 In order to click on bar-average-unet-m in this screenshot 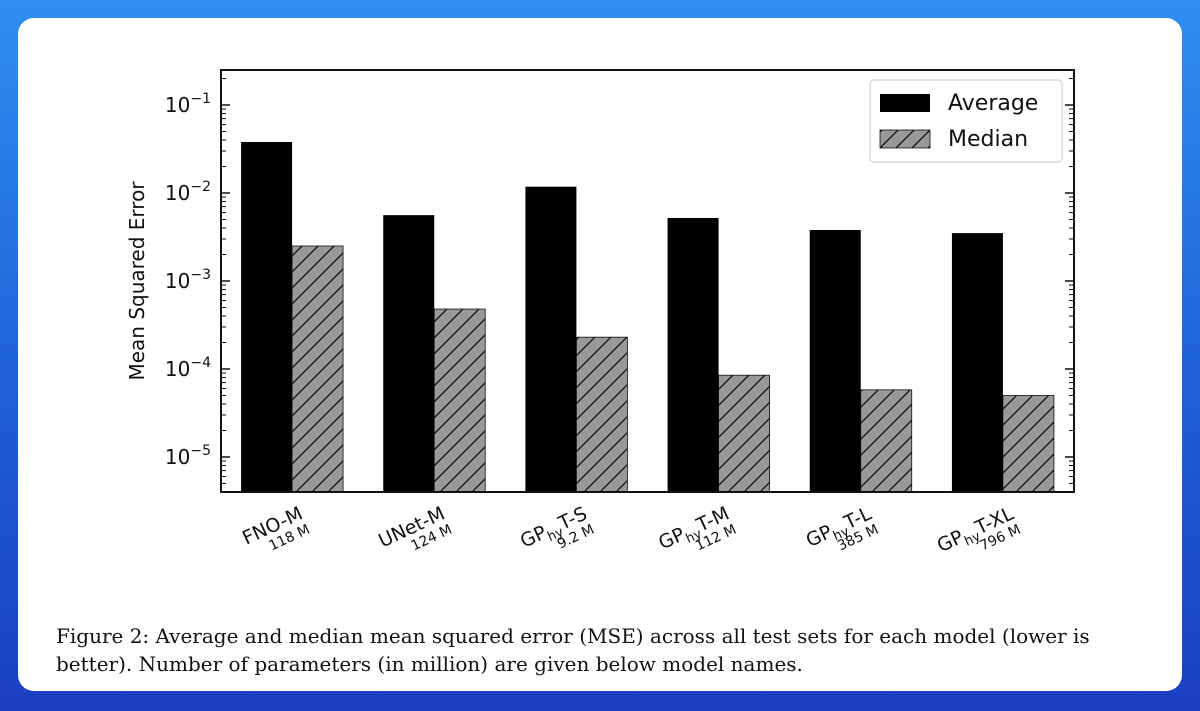, I will do `click(409, 354)`.